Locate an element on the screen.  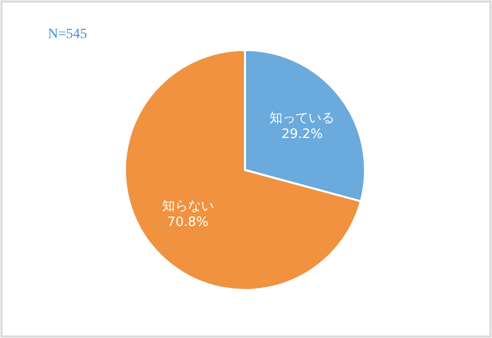
data-label: 70.8% is located at coordinates (187, 222).